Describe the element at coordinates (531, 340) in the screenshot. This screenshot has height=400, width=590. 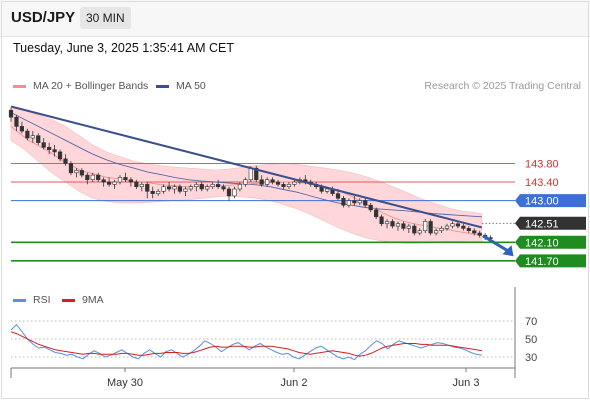
I see `rsi-tick-label: 50` at that location.